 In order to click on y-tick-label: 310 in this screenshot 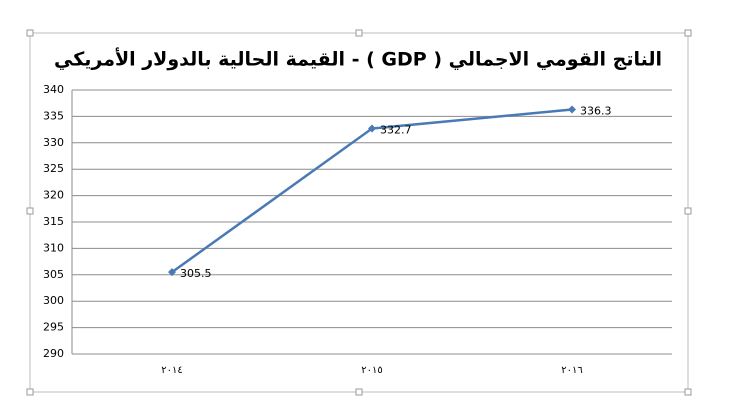, I will do `click(53, 247)`.